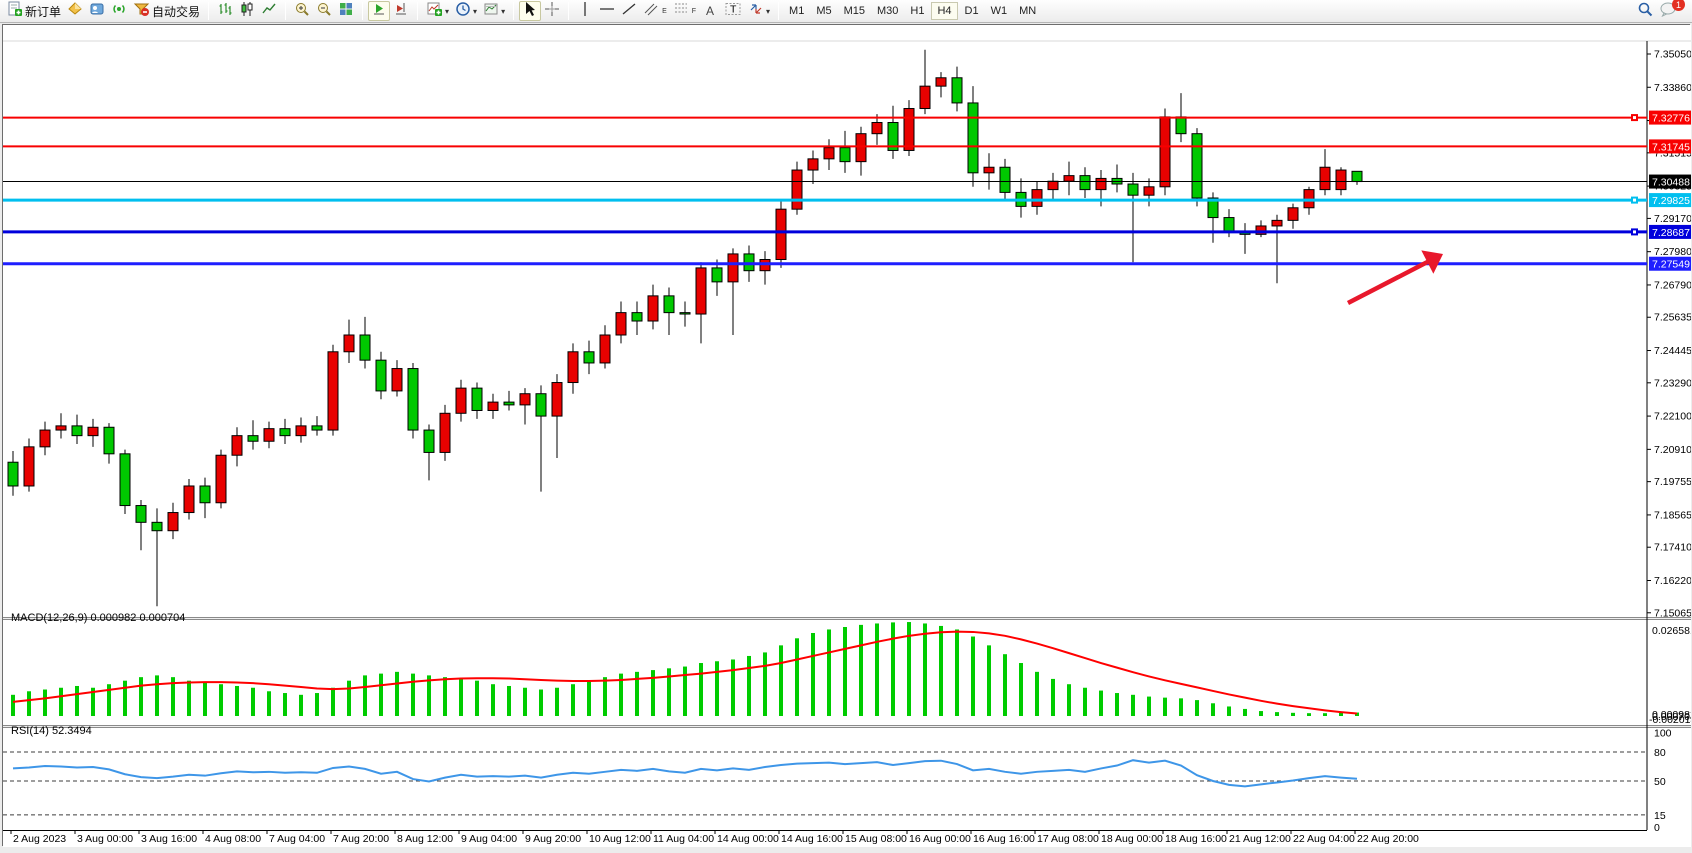 The height and width of the screenshot is (853, 1692). I want to click on new-order-button: 新订单, so click(34, 11).